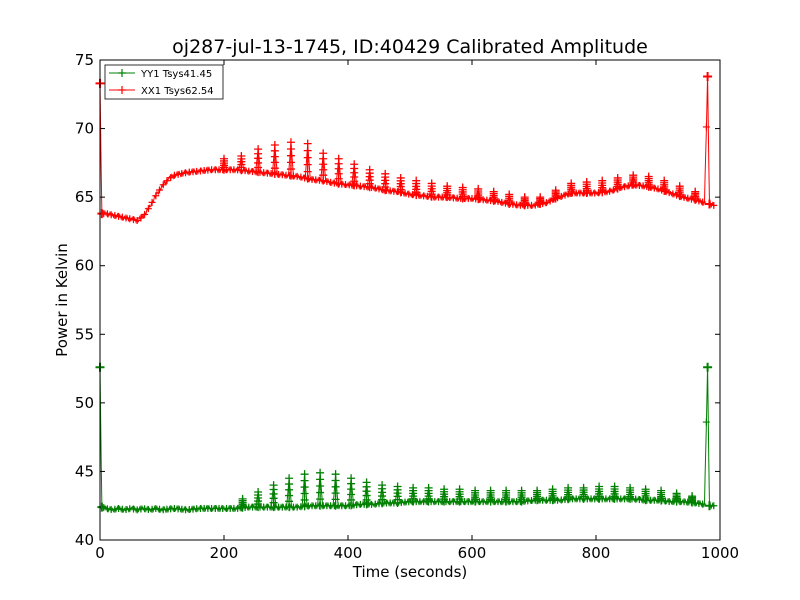 The image size is (800, 600). I want to click on legend-label-yy1: YY1 Tsys41.45, so click(176, 74).